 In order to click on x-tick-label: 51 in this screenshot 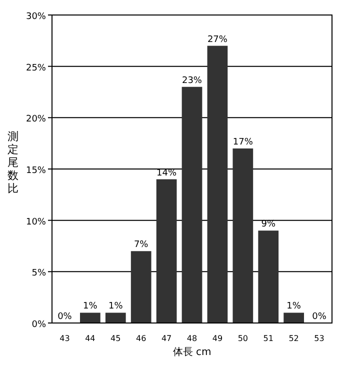, I will do `click(268, 338)`.